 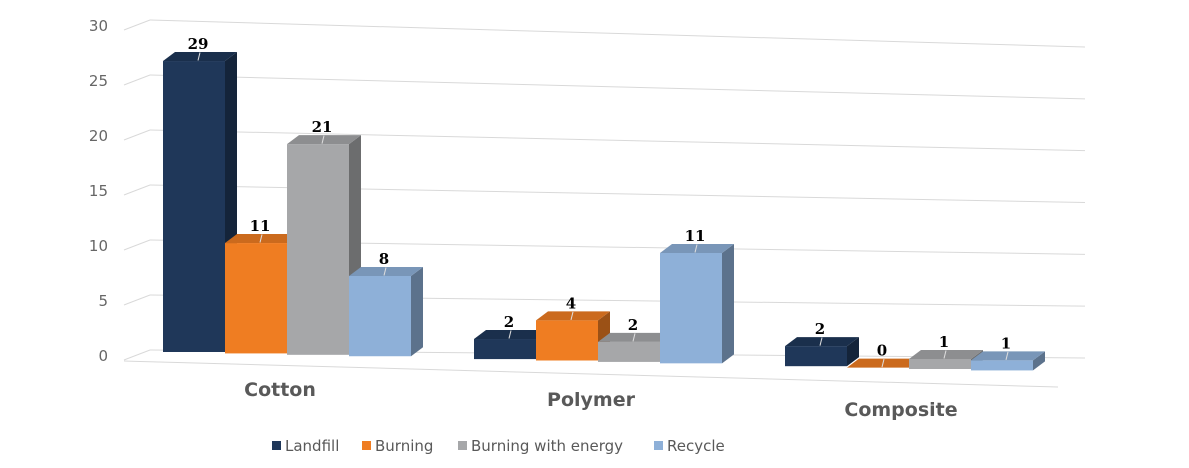 What do you see at coordinates (380, 316) in the screenshot?
I see `bar-recycle-cotton` at bounding box center [380, 316].